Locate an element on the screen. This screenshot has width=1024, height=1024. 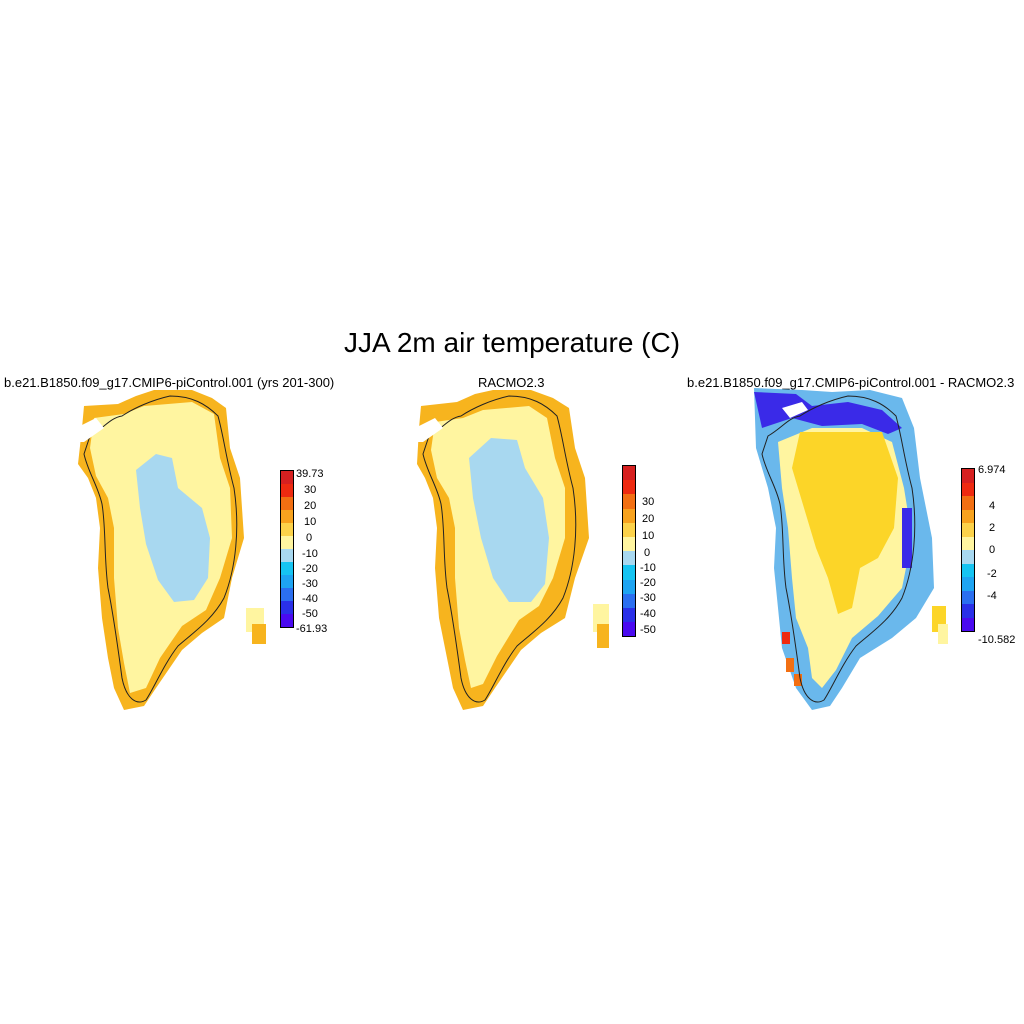
panel-1-cold-core is located at coordinates (173, 528).